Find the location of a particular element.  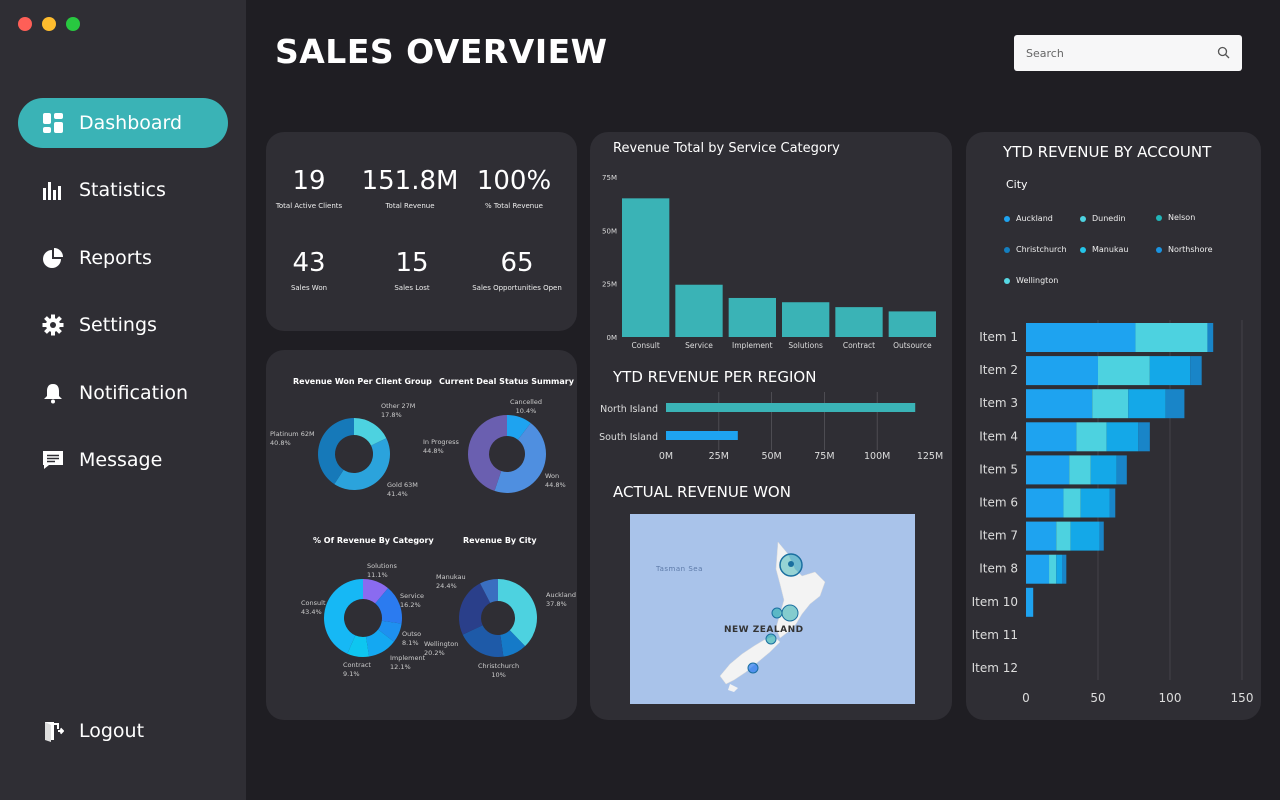

sidebar-item-message: Message is located at coordinates (123, 460).